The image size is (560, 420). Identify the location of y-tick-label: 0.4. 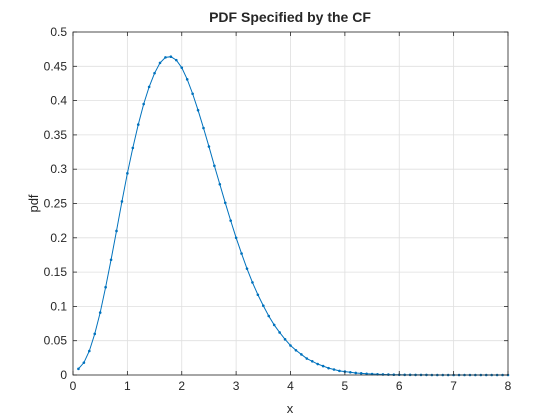
(58, 101).